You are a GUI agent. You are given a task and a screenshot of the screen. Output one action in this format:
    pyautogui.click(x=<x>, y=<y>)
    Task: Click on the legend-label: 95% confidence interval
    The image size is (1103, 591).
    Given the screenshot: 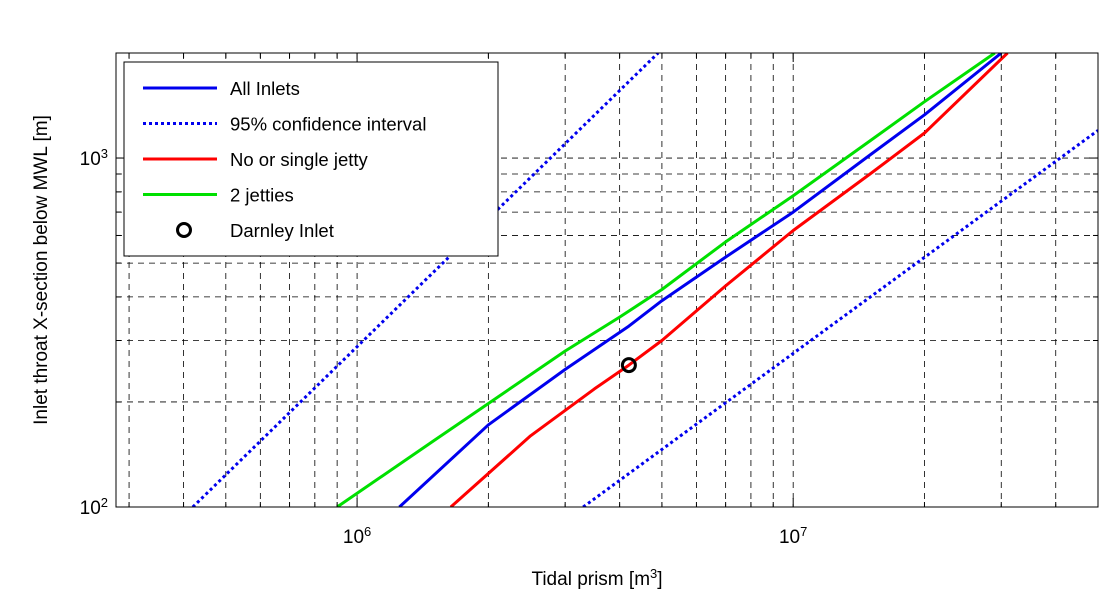 What is the action you would take?
    pyautogui.click(x=328, y=124)
    